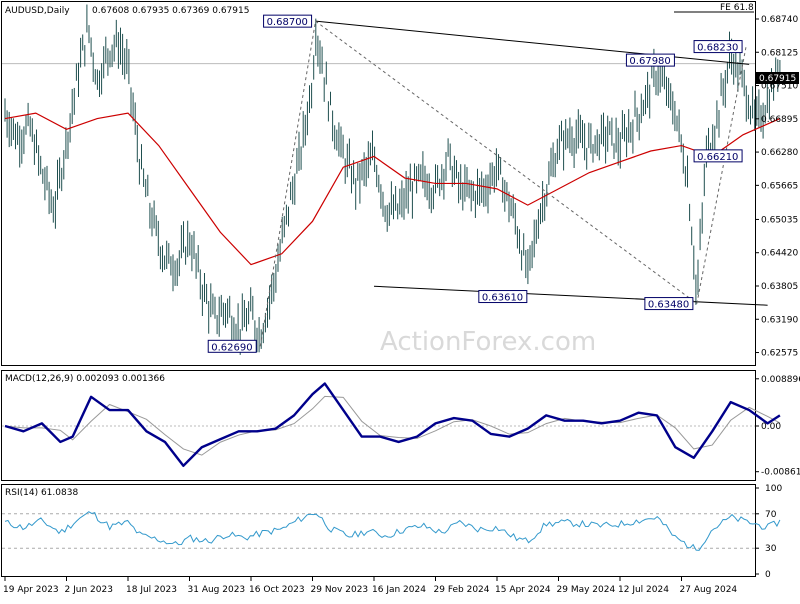 Image resolution: width=800 pixels, height=604 pixels. I want to click on pivot-label: 0.68230, so click(718, 47).